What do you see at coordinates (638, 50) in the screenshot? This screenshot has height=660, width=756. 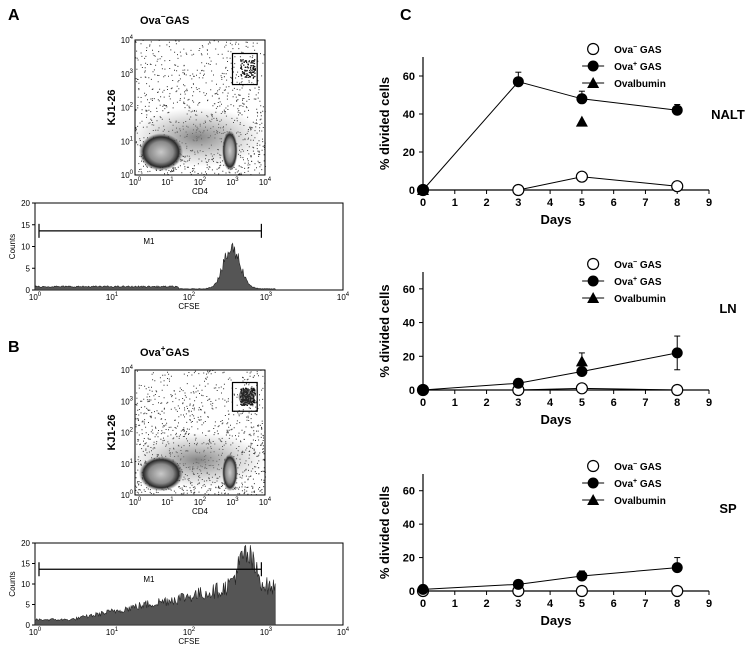 I see `legend-label: Ova− GAS` at bounding box center [638, 50].